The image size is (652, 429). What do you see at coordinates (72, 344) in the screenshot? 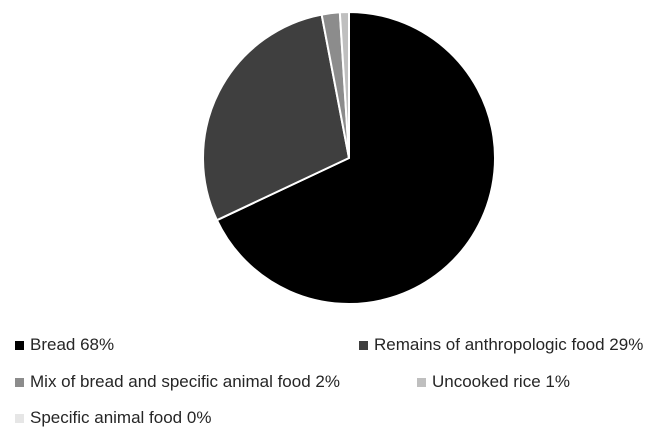
I see `legend-label-bread: Bread 68%` at bounding box center [72, 344].